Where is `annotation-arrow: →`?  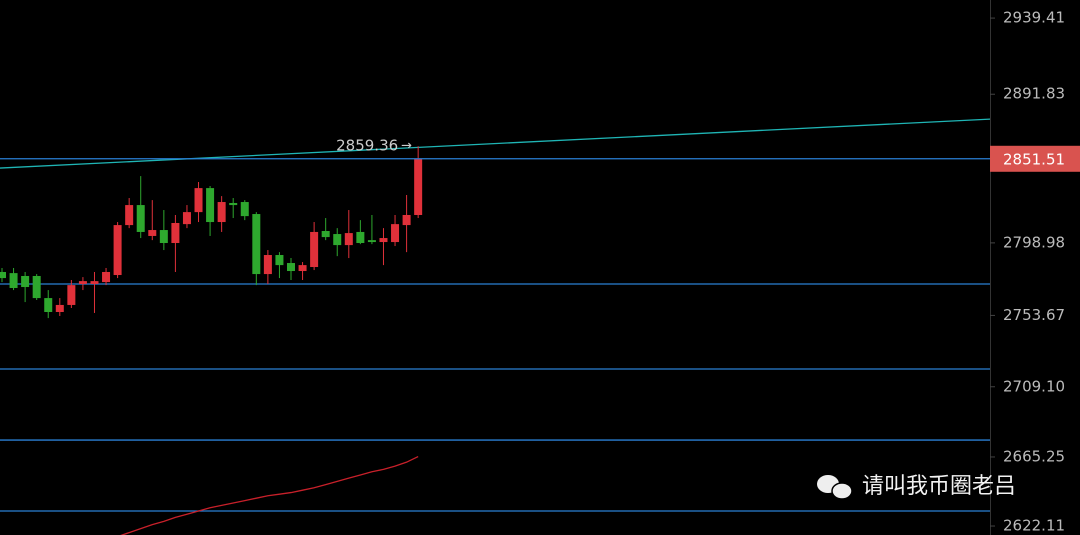 annotation-arrow: → is located at coordinates (406, 146).